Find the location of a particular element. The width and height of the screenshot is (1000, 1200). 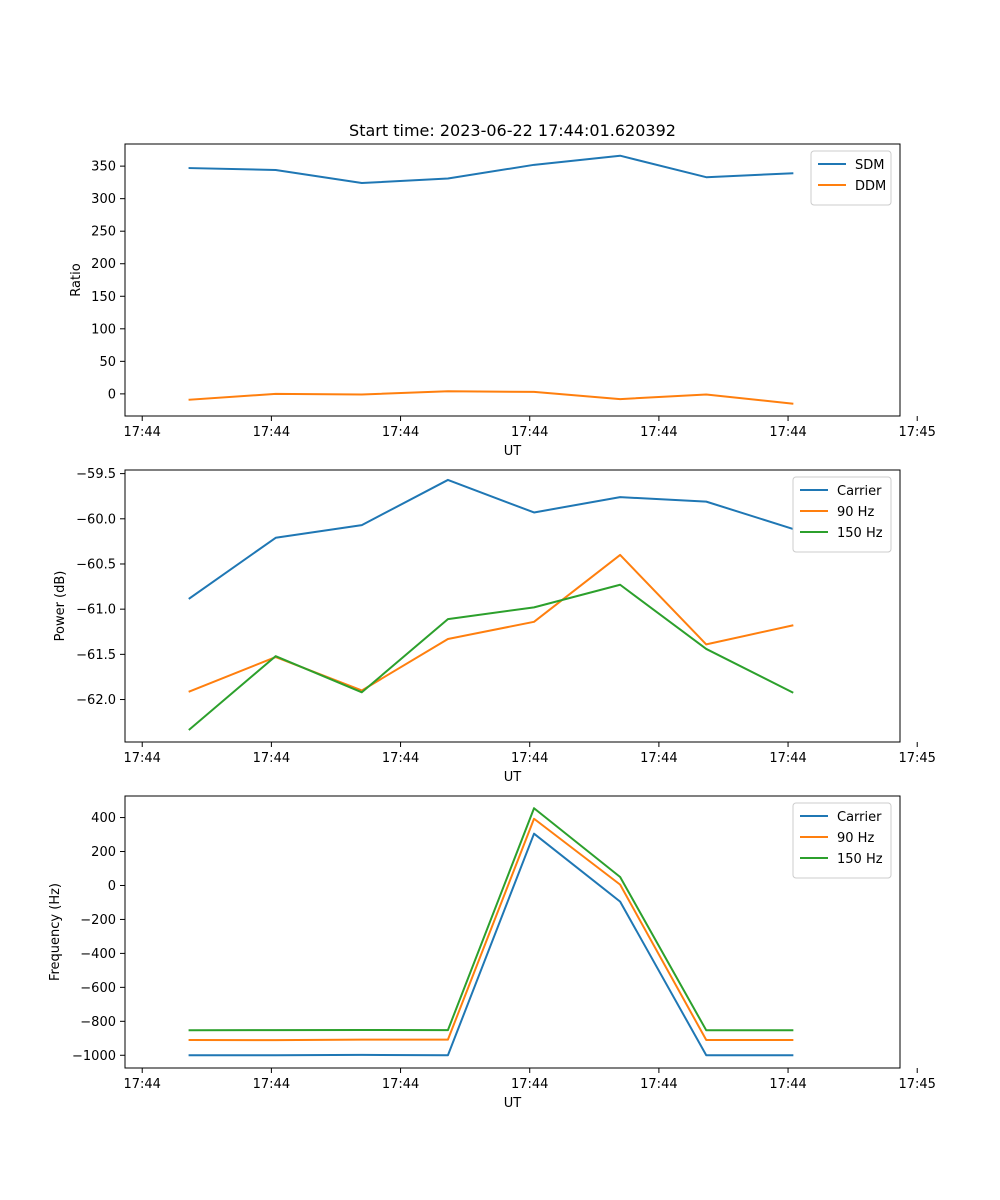

frequency-legend-label: 150 Hz is located at coordinates (860, 859).